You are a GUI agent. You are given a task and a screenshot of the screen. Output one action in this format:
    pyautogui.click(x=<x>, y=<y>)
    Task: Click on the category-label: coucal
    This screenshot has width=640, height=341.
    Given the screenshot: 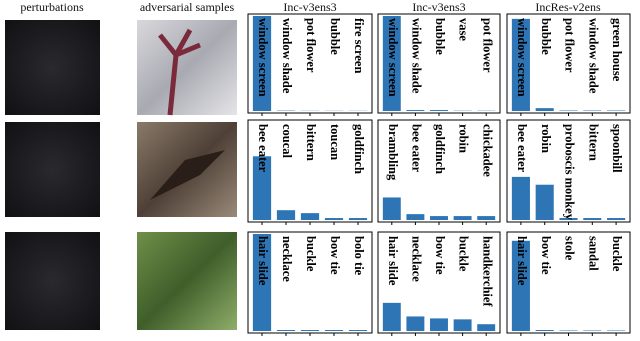 What is the action you would take?
    pyautogui.click(x=287, y=141)
    